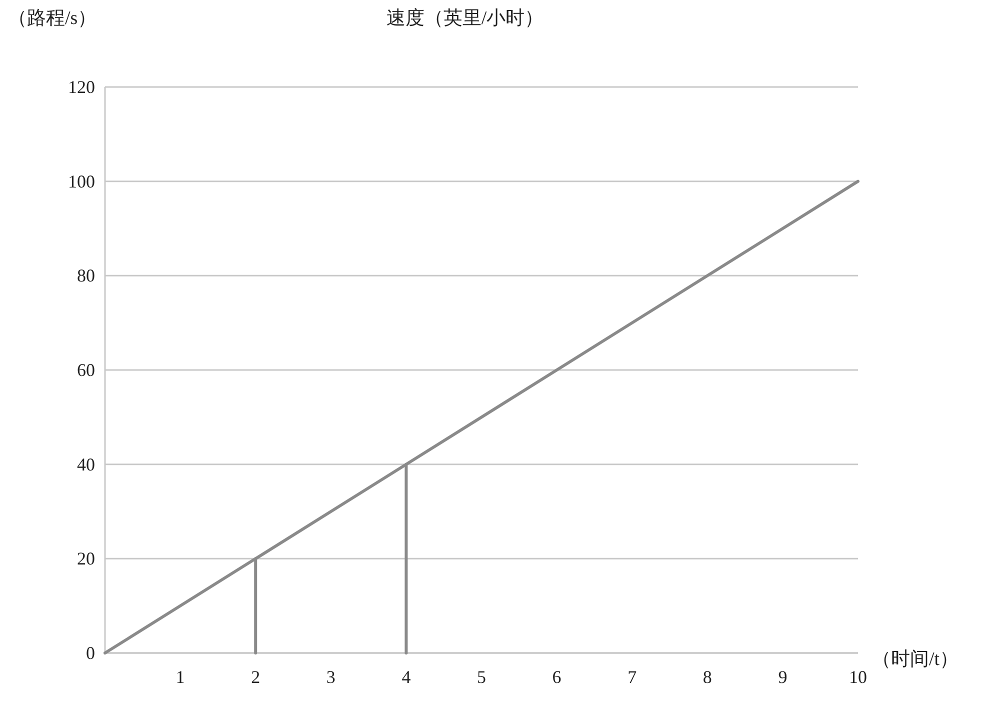 Image resolution: width=1000 pixels, height=713 pixels. What do you see at coordinates (86, 370) in the screenshot?
I see `y-tick-label: 60` at bounding box center [86, 370].